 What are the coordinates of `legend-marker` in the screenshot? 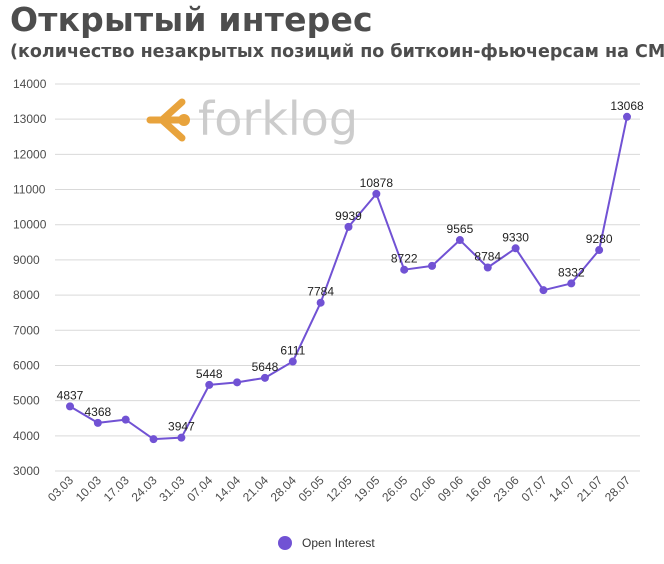 It's located at (285, 543).